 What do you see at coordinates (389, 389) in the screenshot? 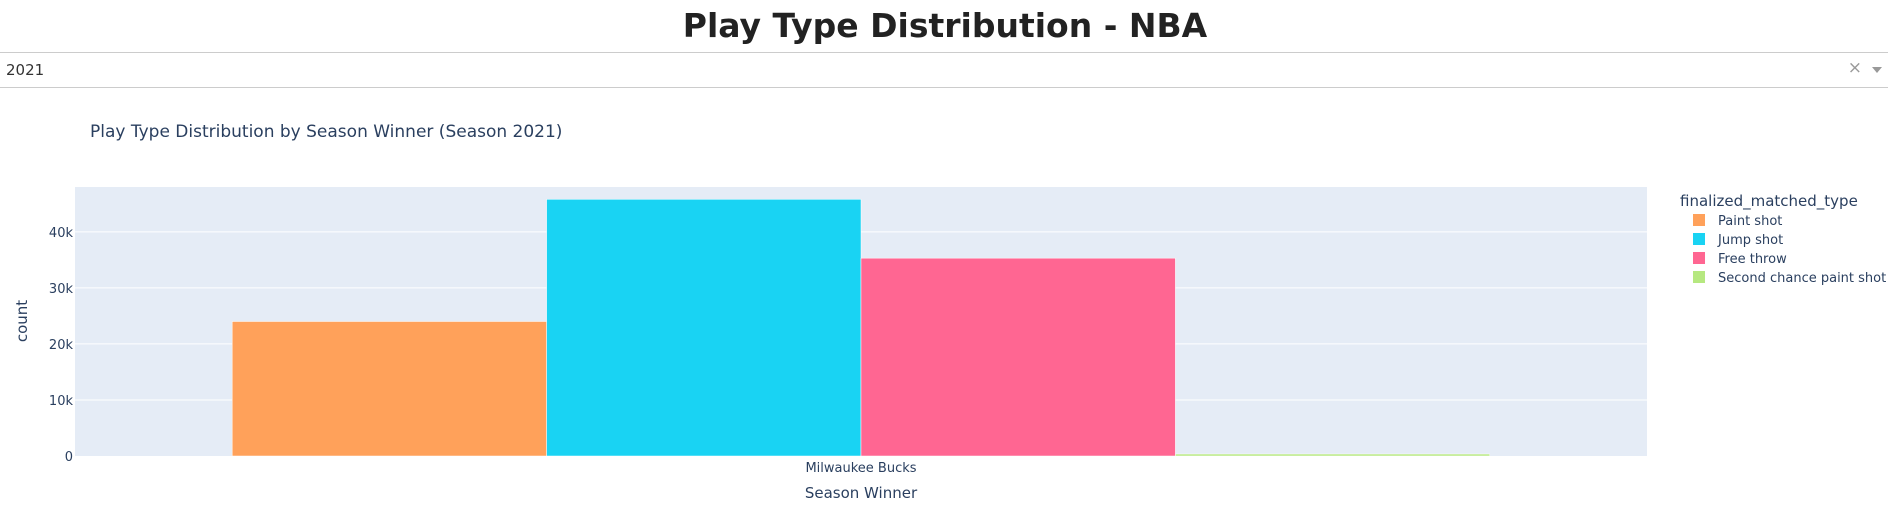
I see `bar-paint-shot` at bounding box center [389, 389].